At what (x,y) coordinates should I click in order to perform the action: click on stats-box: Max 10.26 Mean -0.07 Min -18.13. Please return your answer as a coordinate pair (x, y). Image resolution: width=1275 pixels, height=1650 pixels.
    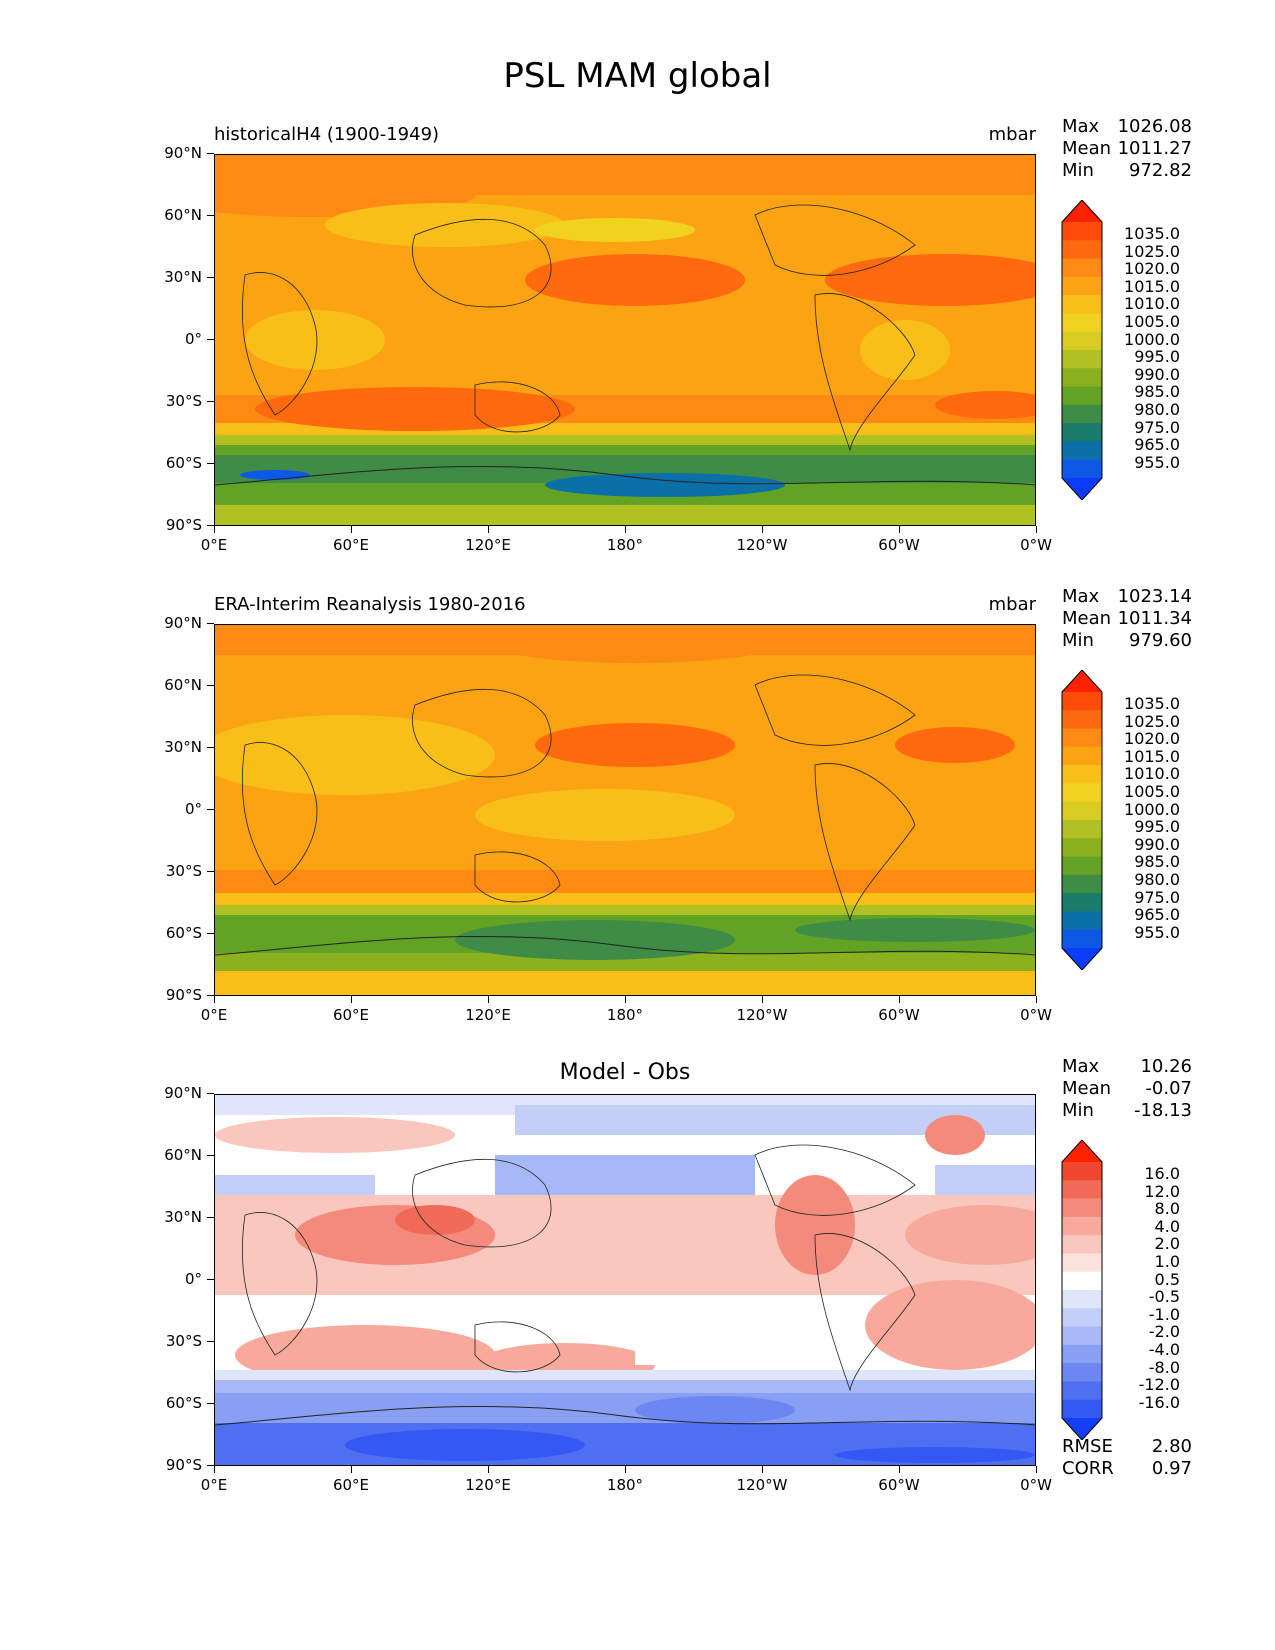
    Looking at the image, I should click on (1127, 1089).